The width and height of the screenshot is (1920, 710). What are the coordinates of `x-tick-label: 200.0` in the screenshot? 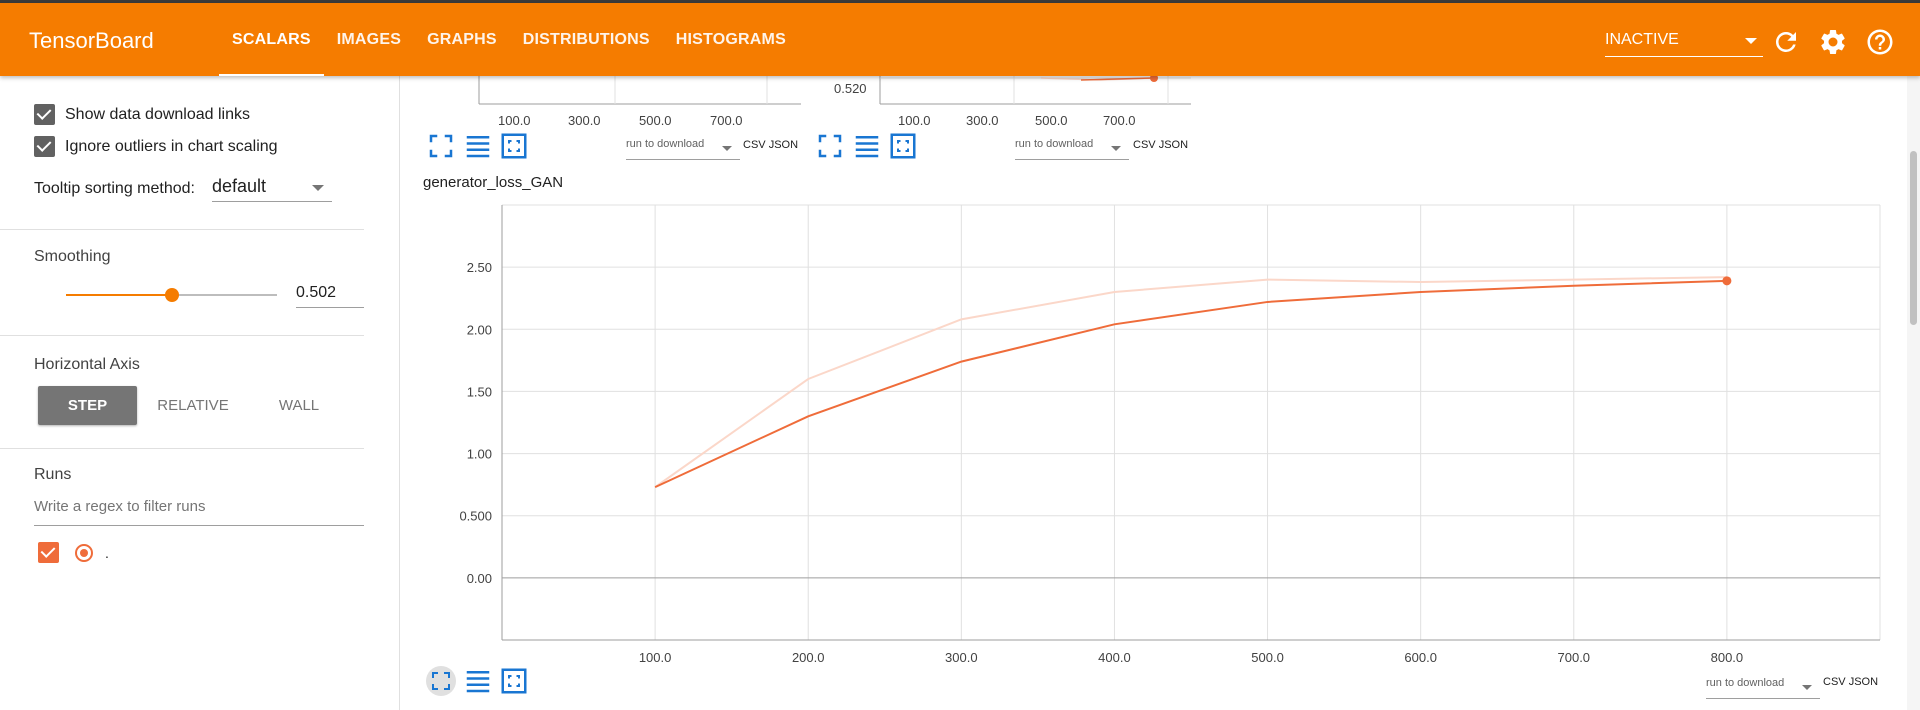 It's located at (808, 657).